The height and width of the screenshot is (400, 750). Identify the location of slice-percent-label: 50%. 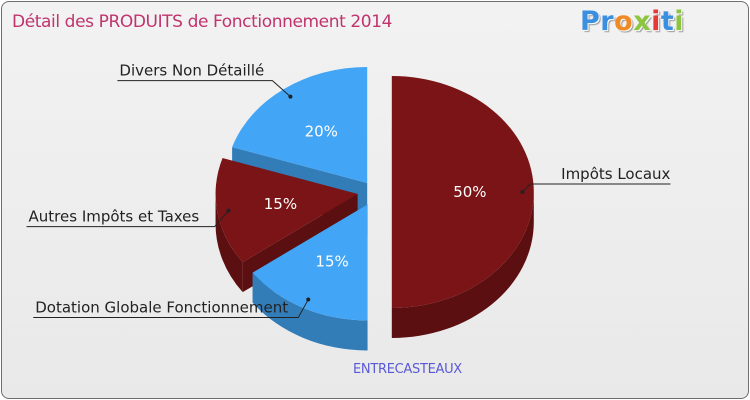
(469, 192).